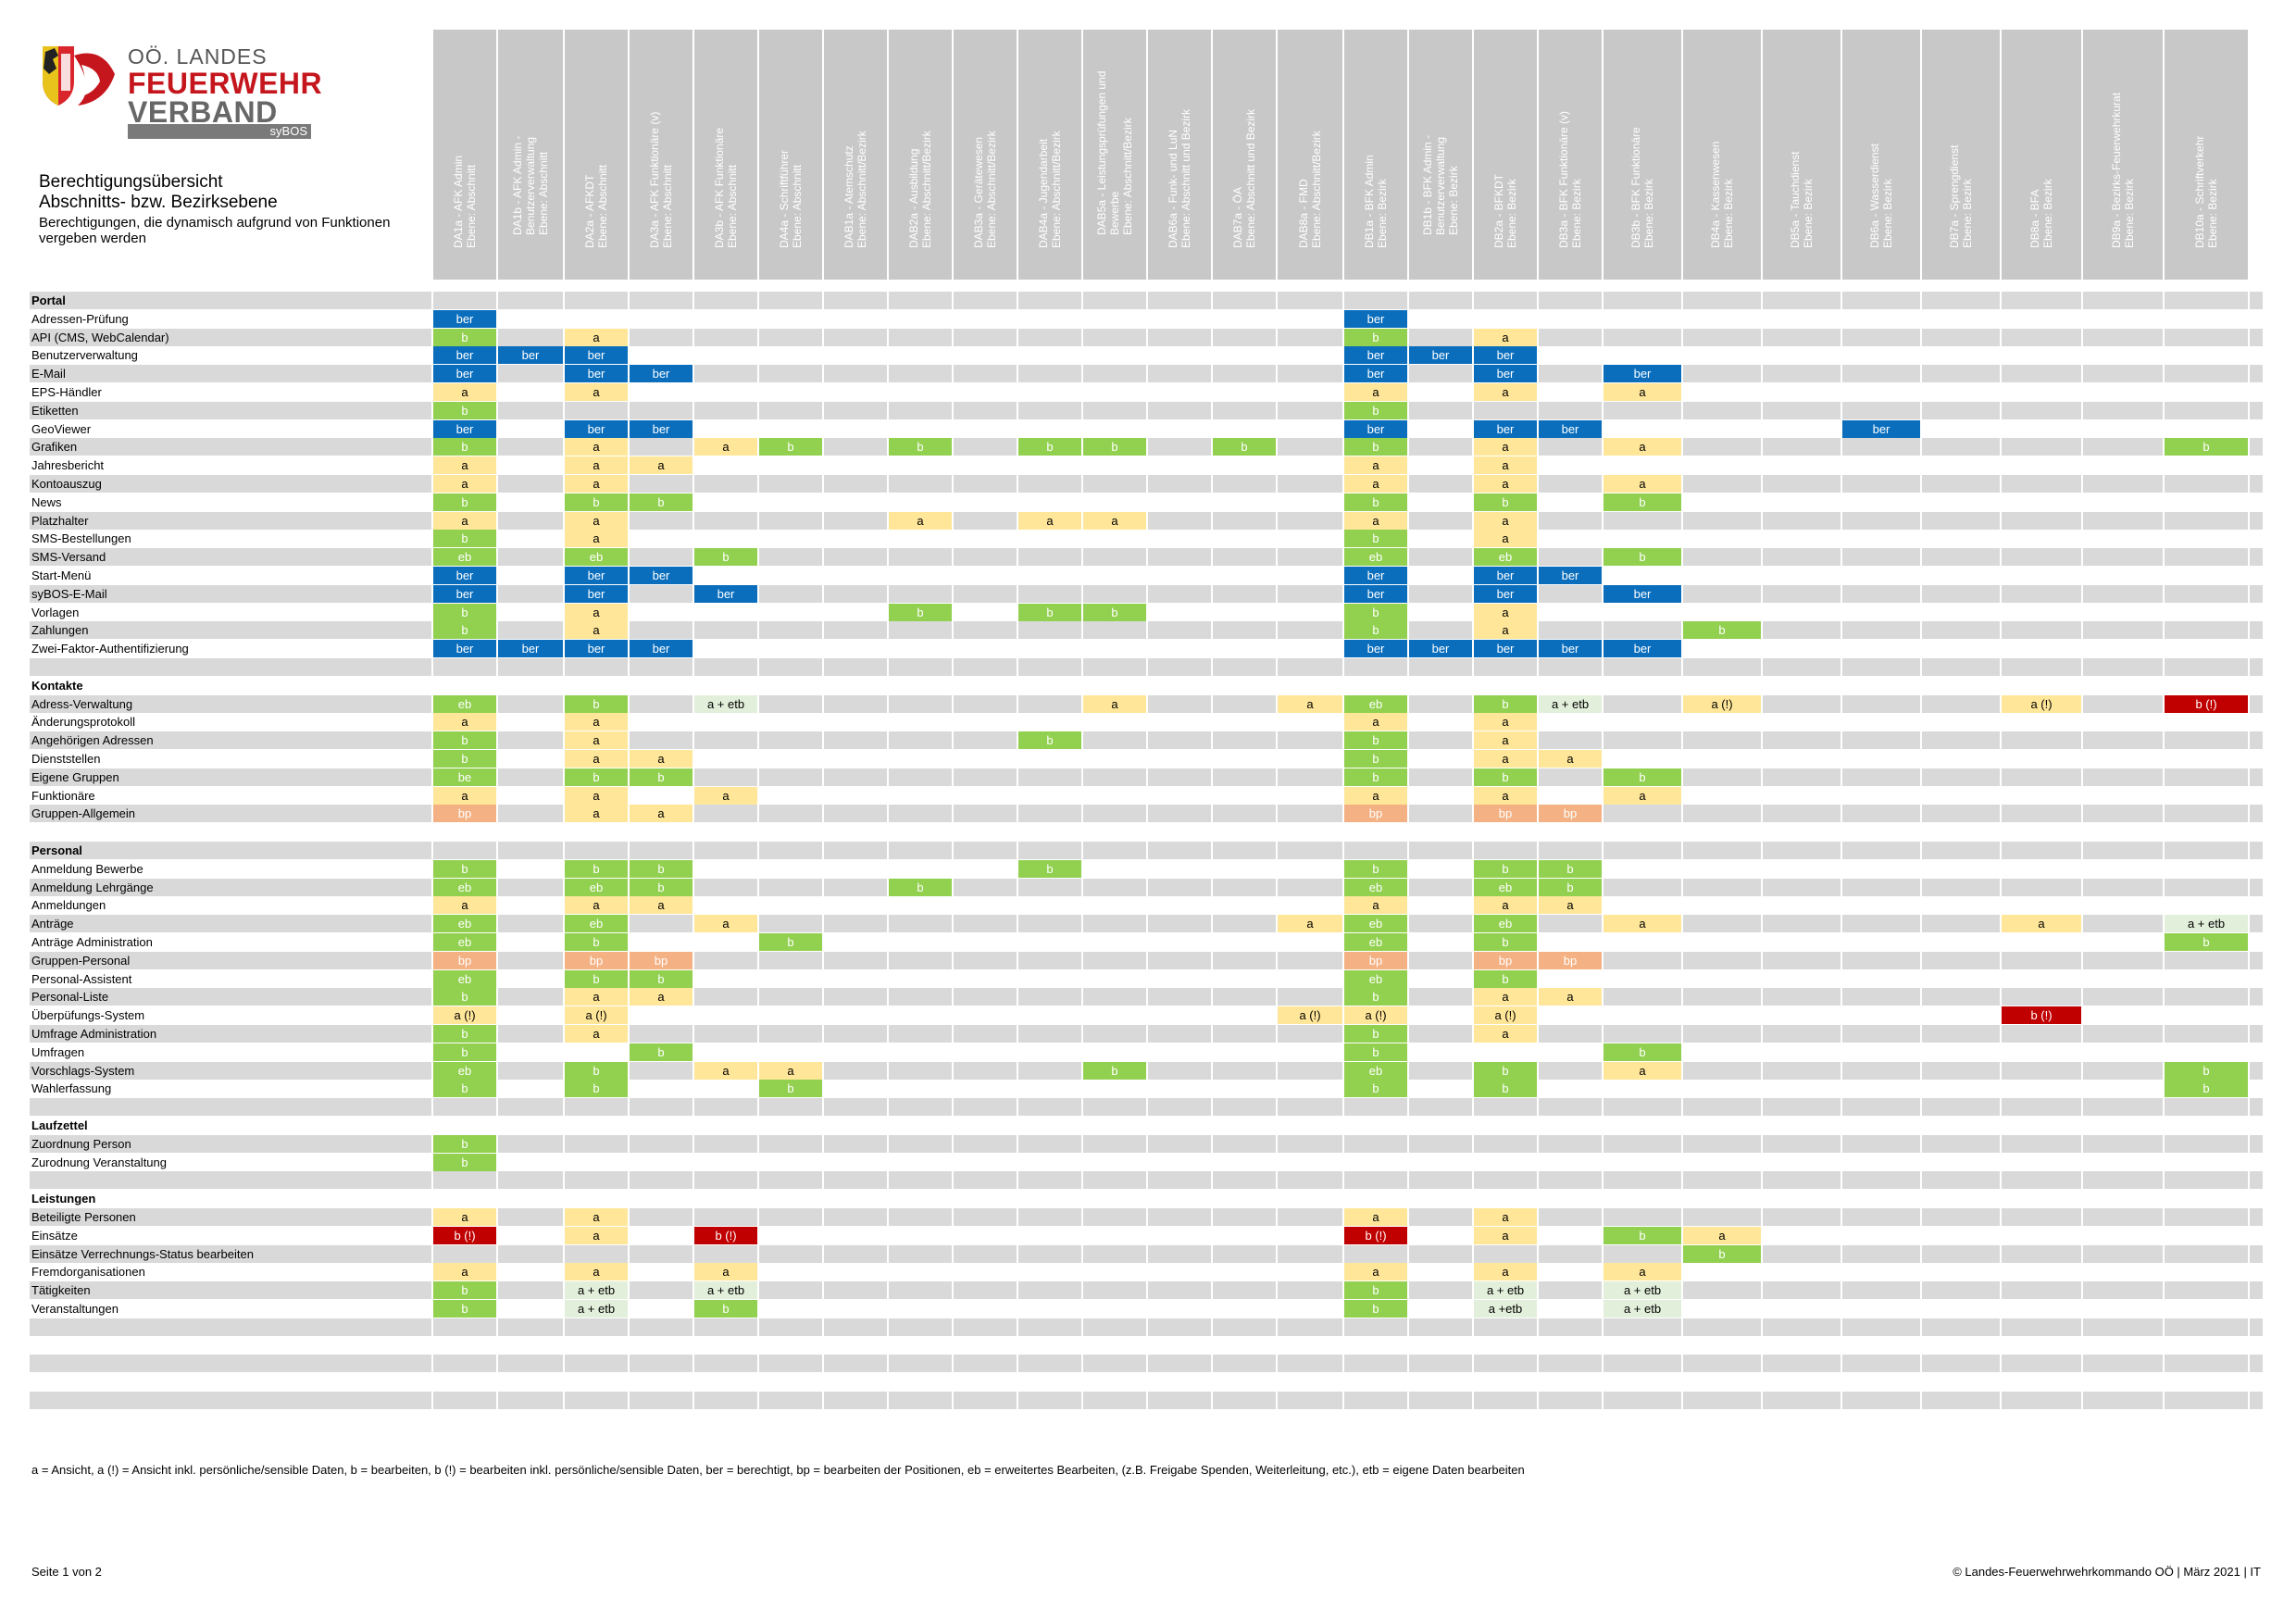  I want to click on column-header-label: DAB7a - ÖA Ebene: Abschnitt und Bezirk, so click(1244, 178).